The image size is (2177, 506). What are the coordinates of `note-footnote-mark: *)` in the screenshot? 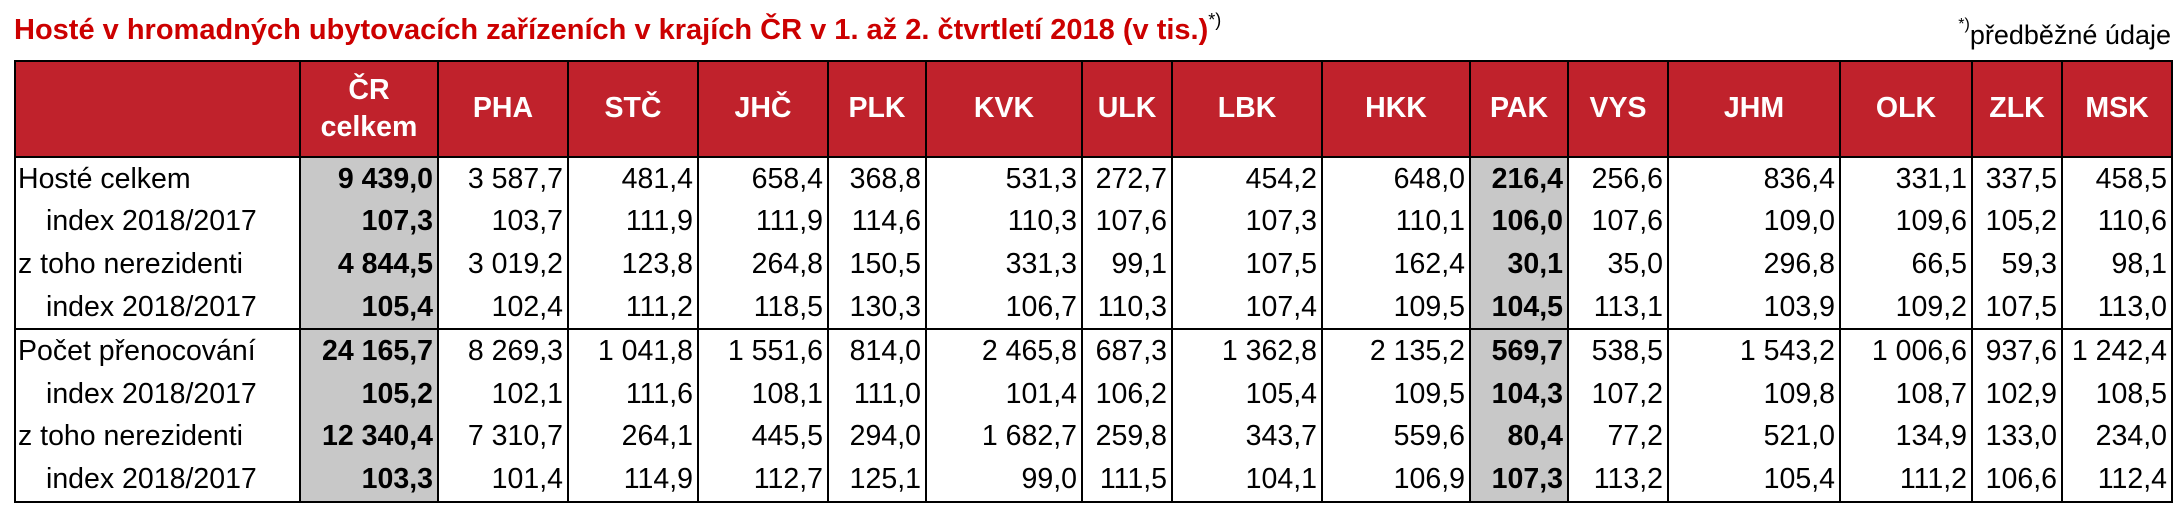 It's located at (1964, 24).